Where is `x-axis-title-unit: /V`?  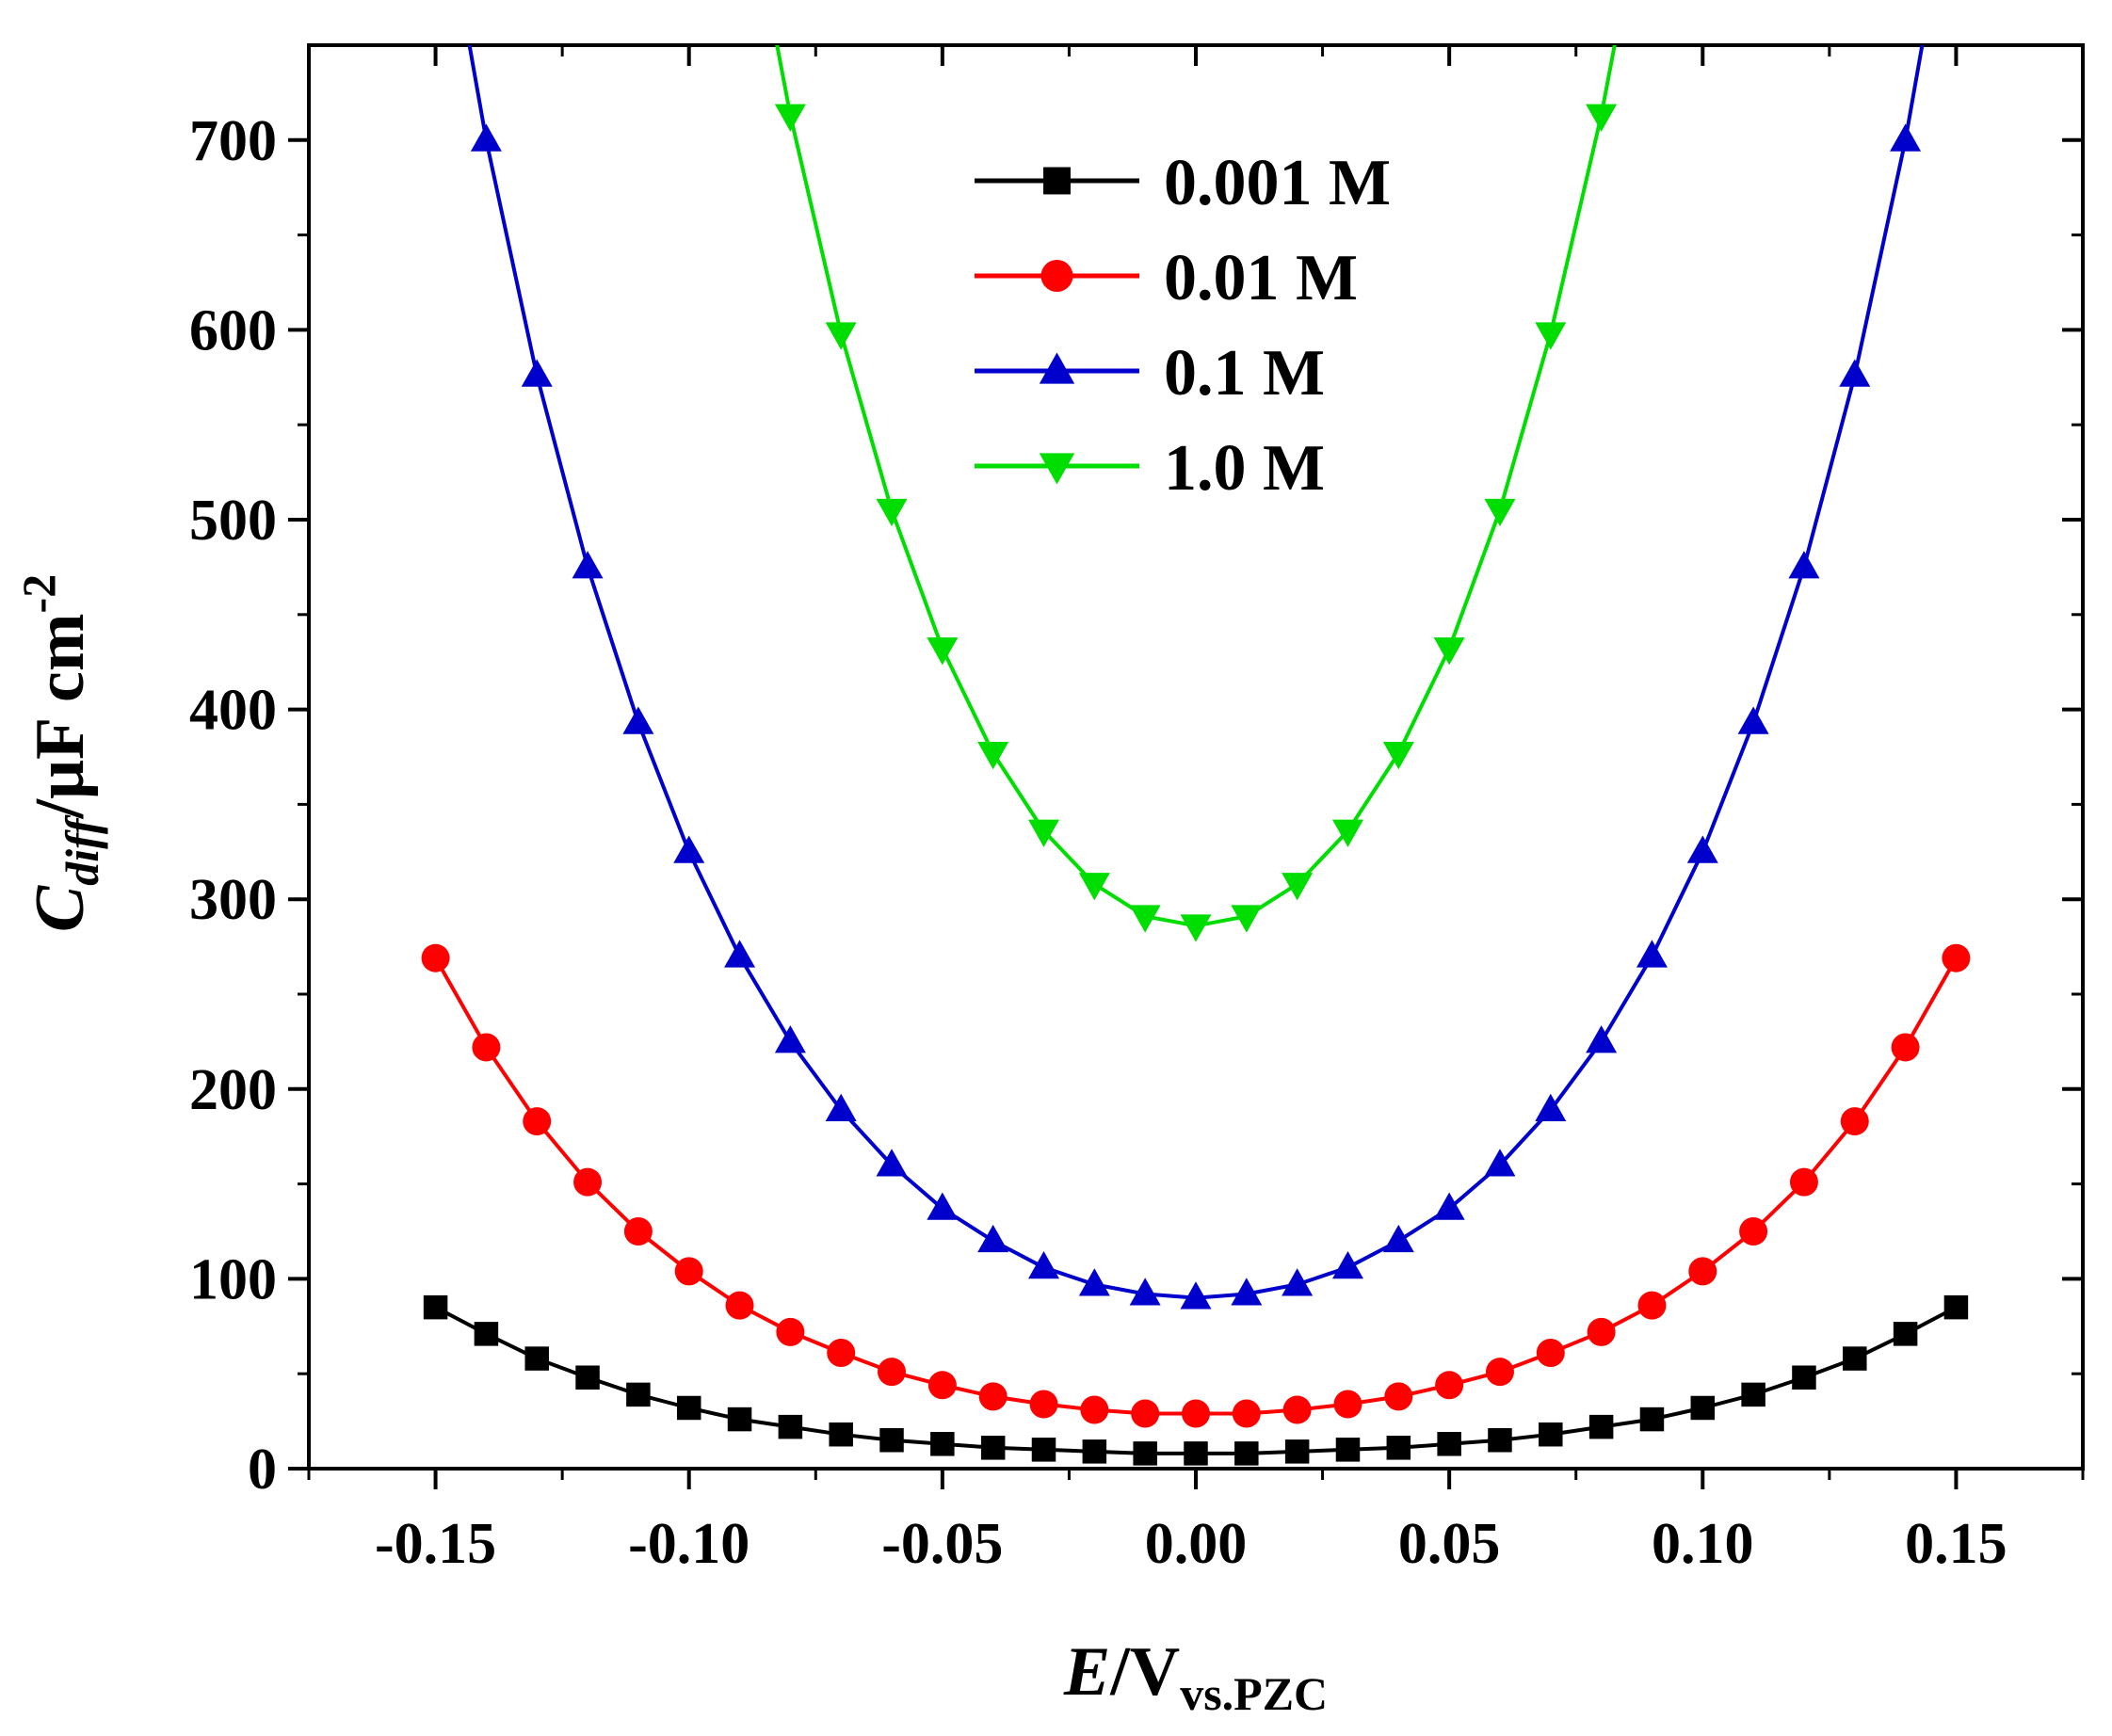 x-axis-title-unit: /V is located at coordinates (1144, 1672).